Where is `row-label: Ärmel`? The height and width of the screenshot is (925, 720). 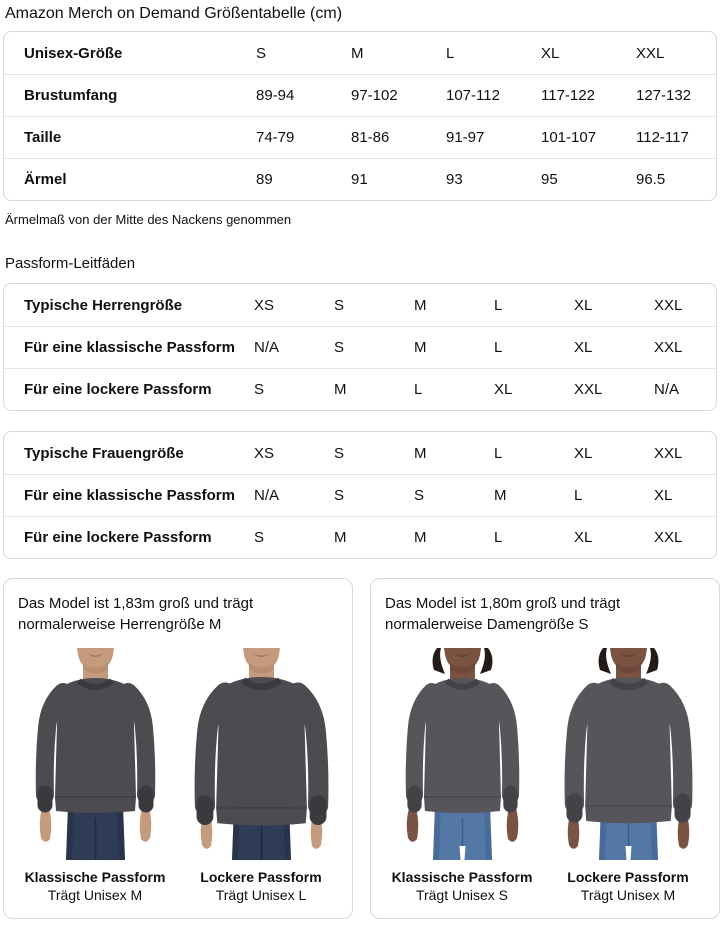 row-label: Ärmel is located at coordinates (45, 179).